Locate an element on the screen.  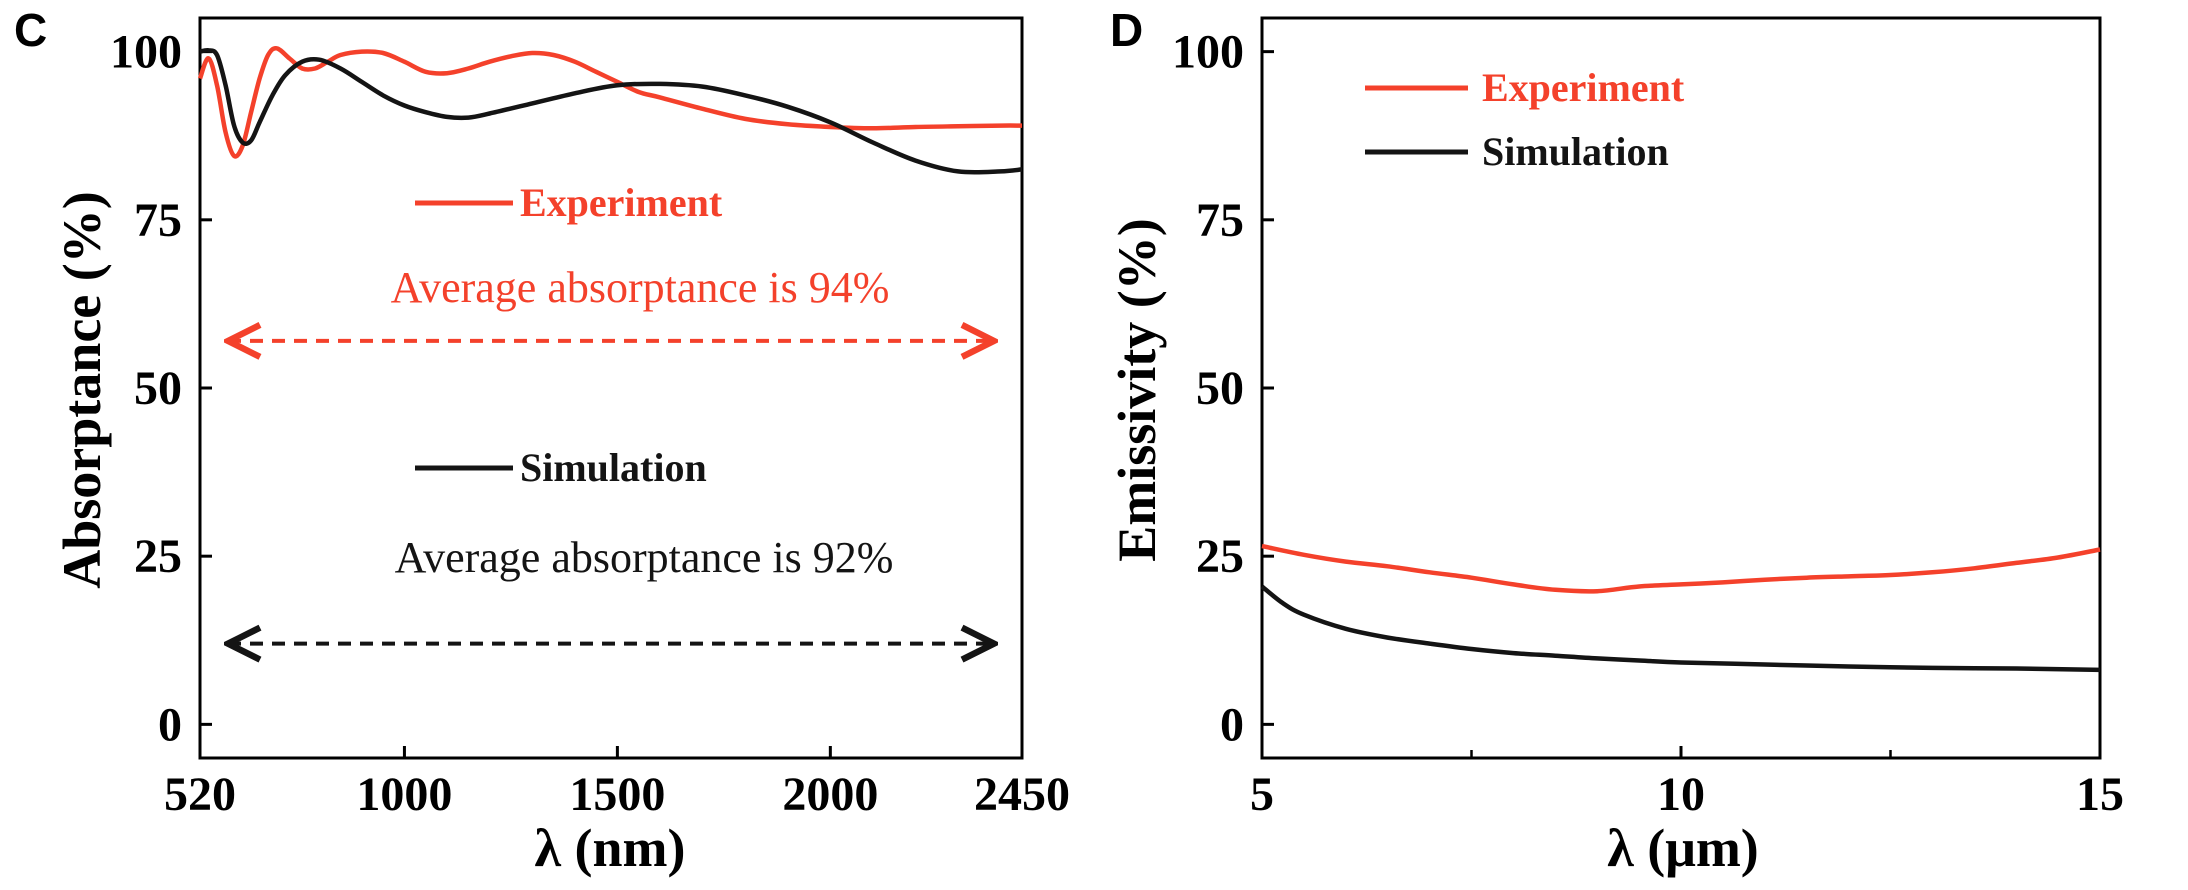
panel-c-y-axis-title: Absorptance (%) is located at coordinates (82, 389).